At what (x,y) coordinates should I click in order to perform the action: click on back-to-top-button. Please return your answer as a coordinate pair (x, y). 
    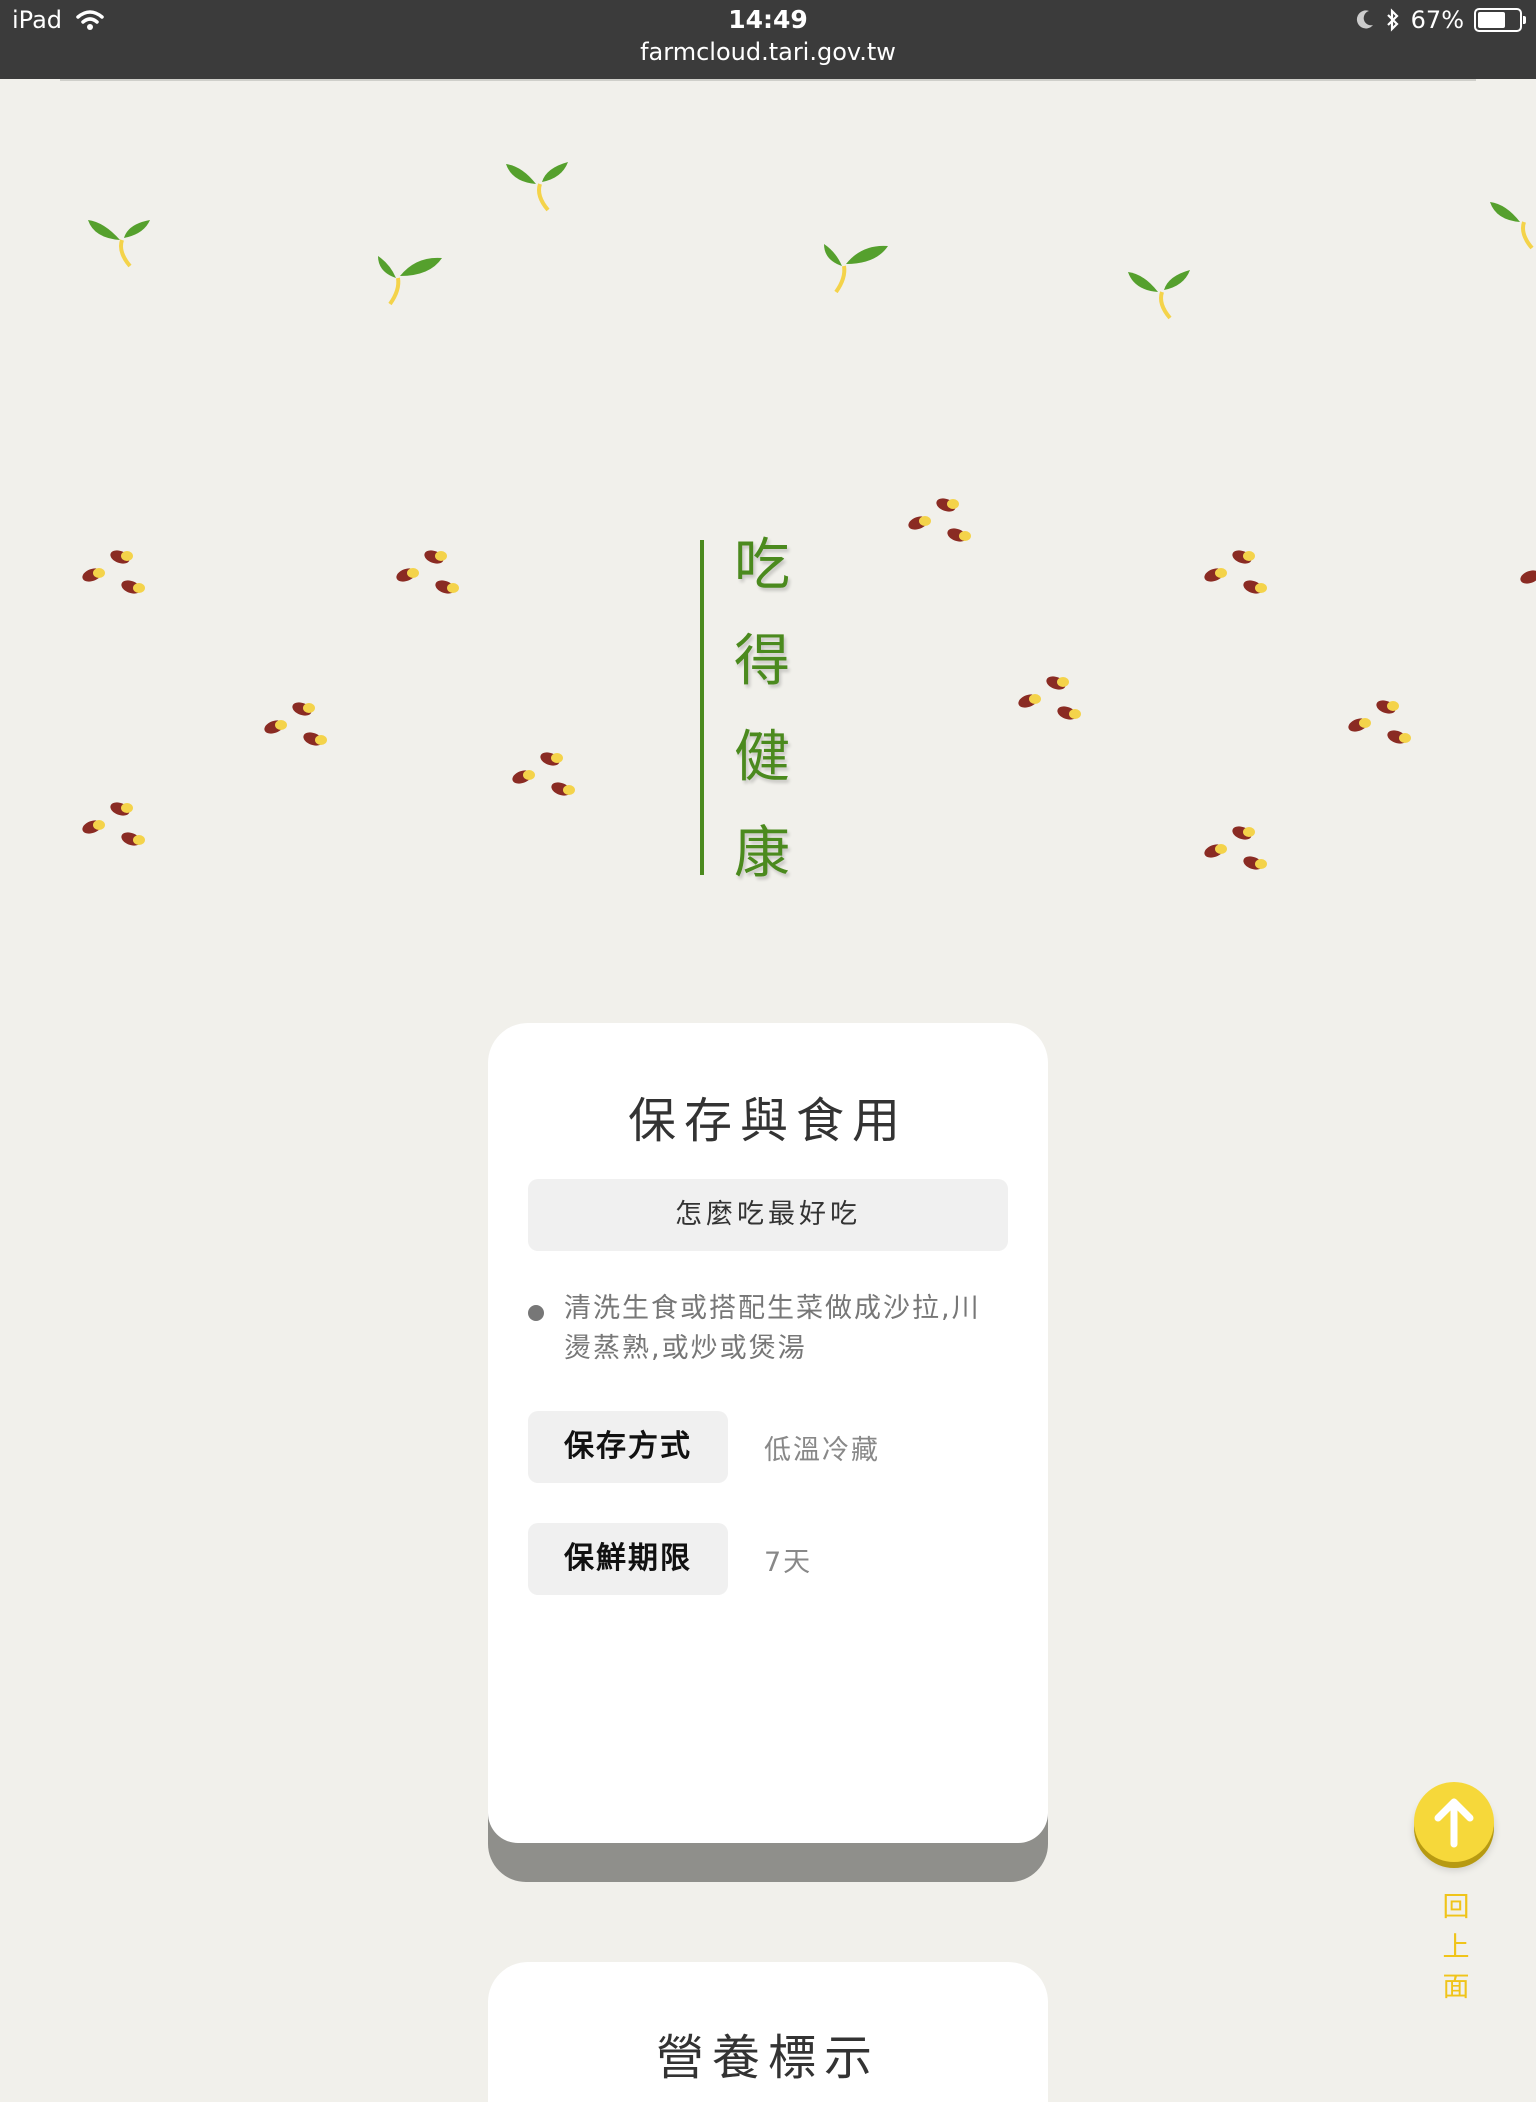
    Looking at the image, I should click on (1455, 1826).